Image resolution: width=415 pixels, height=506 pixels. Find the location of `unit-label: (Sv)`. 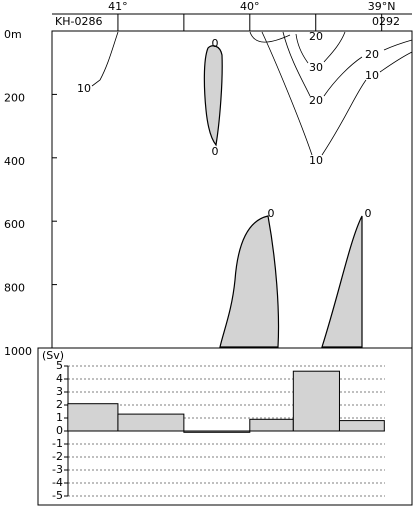

unit-label: (Sv) is located at coordinates (53, 355).